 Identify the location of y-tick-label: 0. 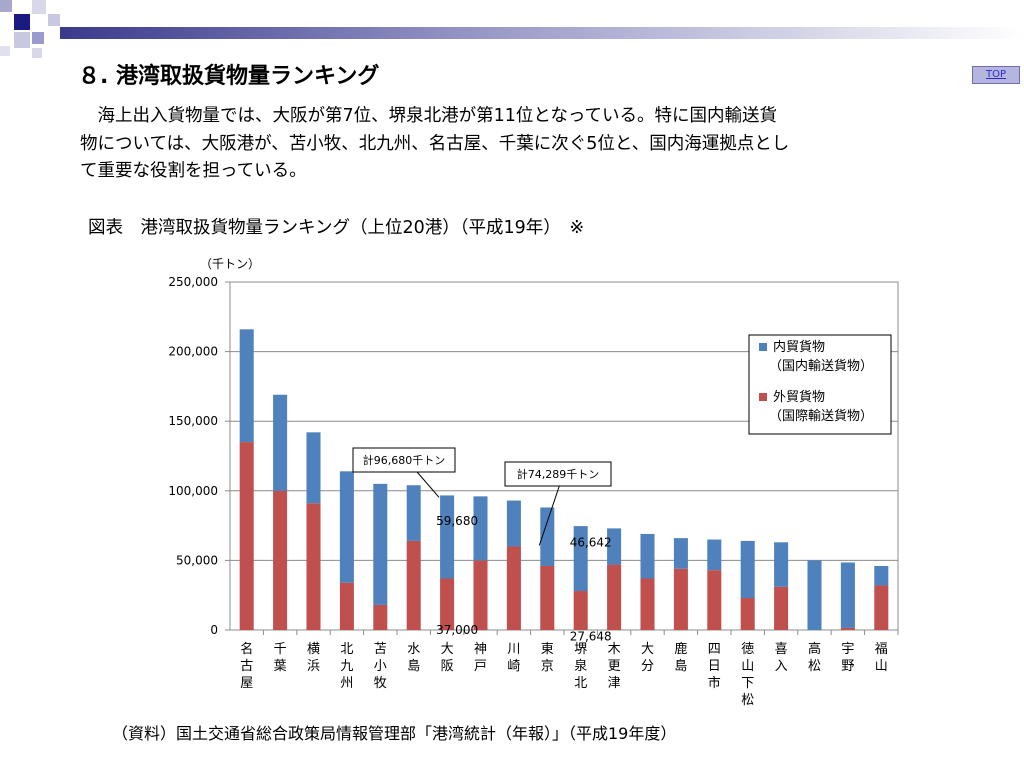
(214, 630).